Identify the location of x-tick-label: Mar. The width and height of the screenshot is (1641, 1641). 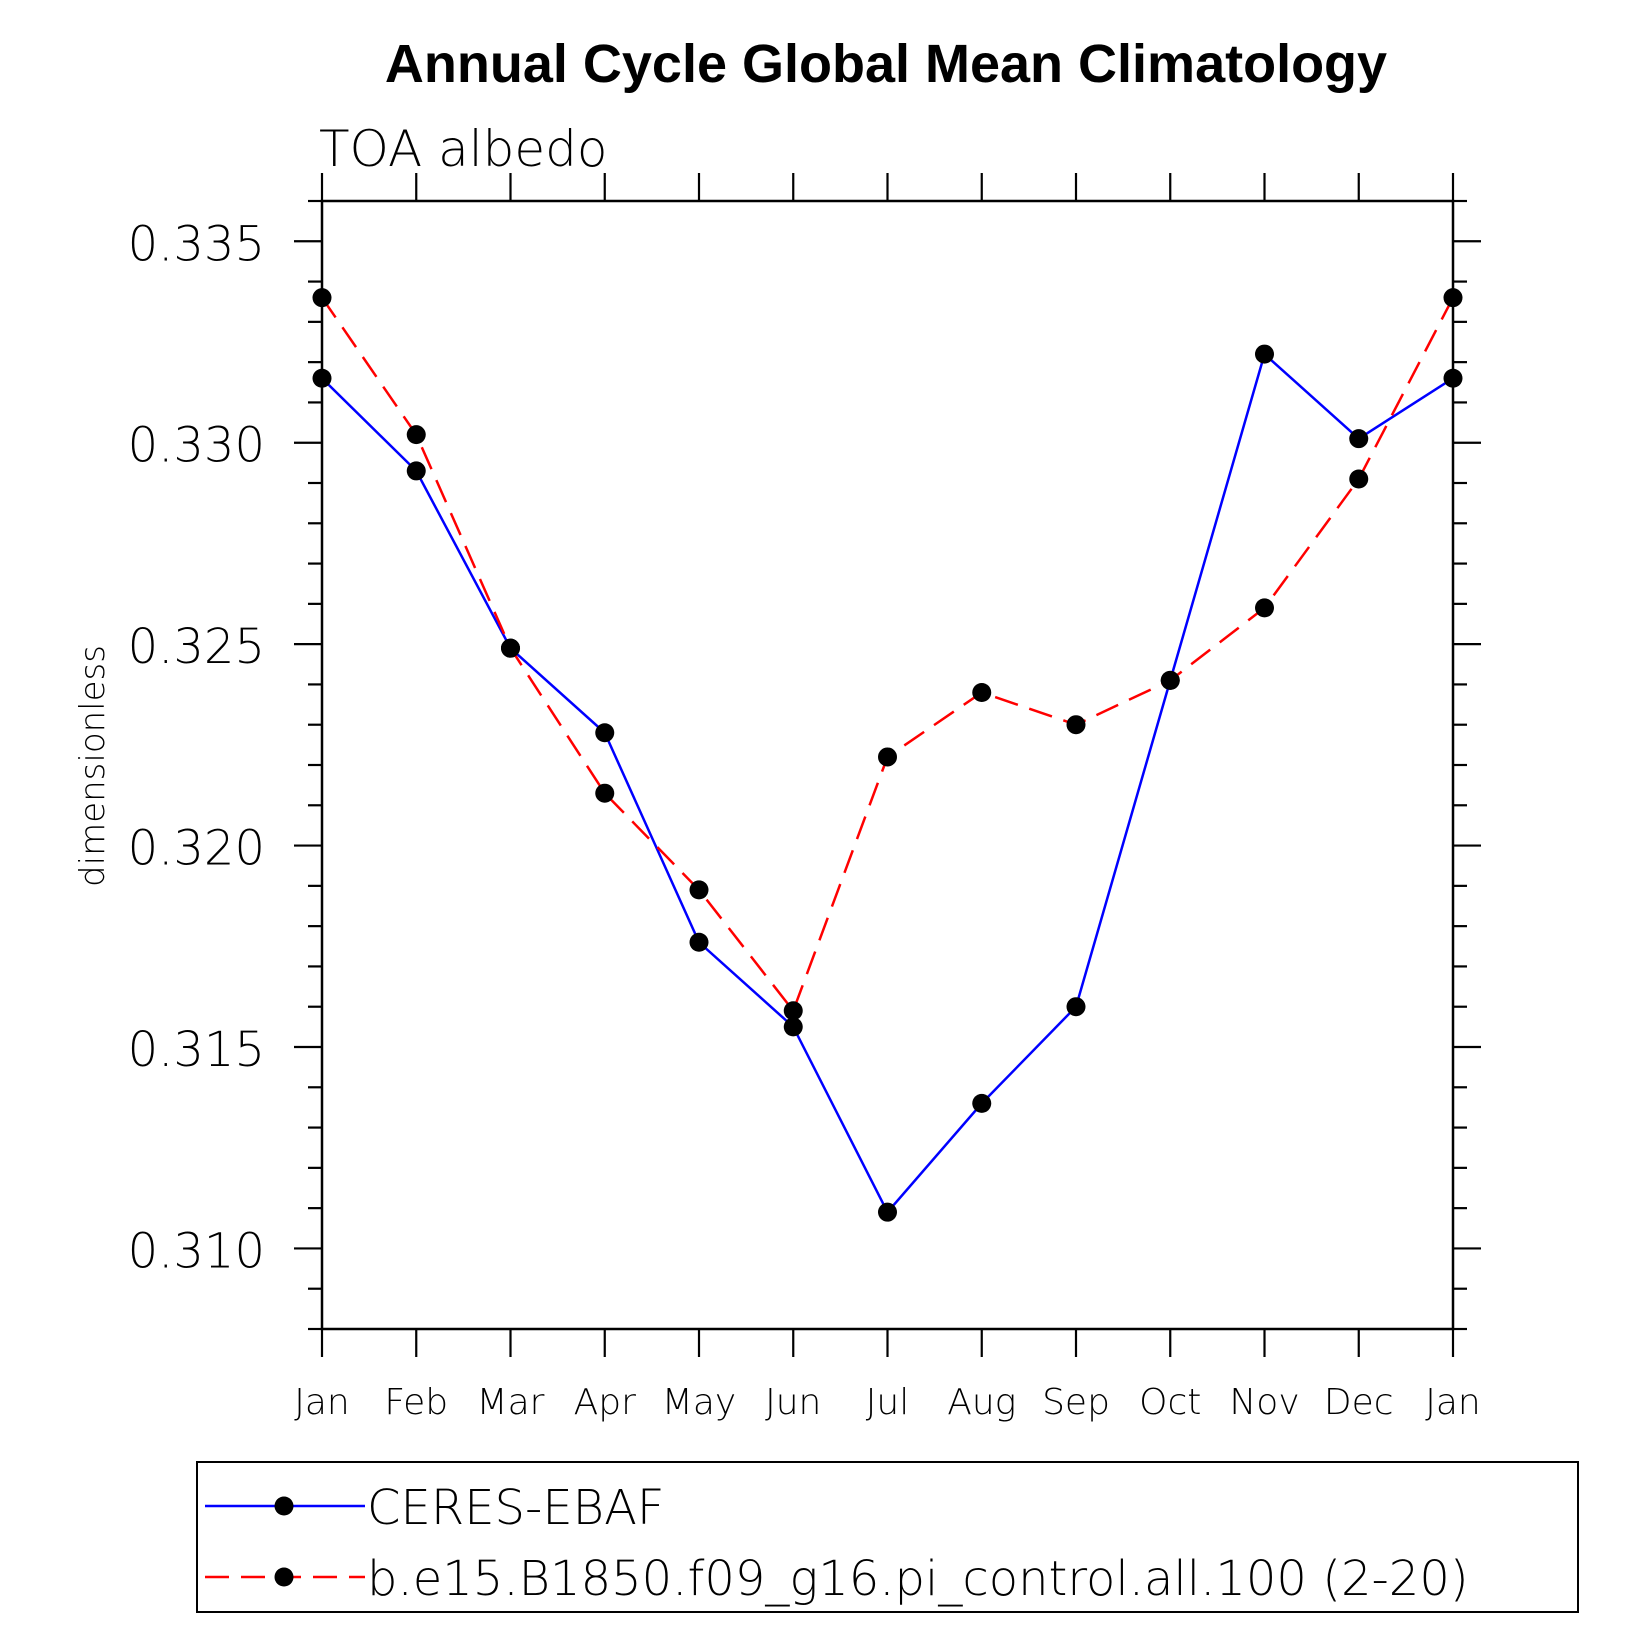
(511, 1402).